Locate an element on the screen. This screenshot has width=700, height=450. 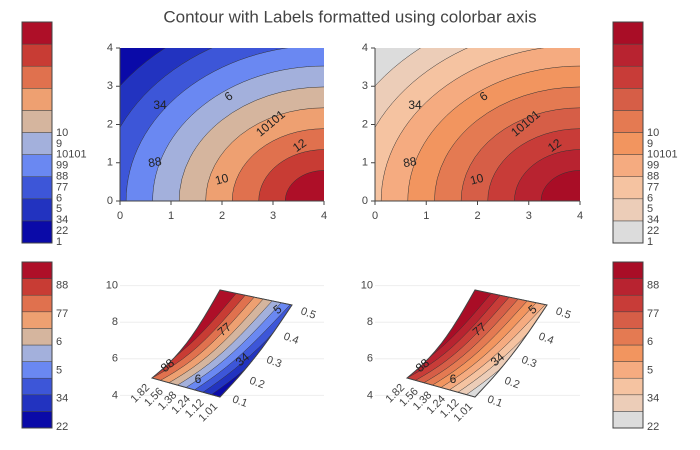
colorbar-label: 99 is located at coordinates (62, 166).